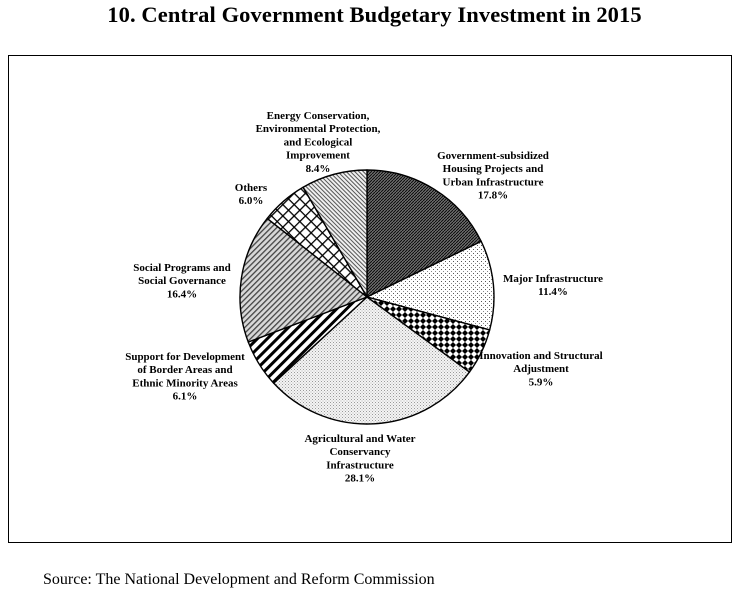  Describe the element at coordinates (318, 156) in the screenshot. I see `slice-name-line: Improvement` at that location.